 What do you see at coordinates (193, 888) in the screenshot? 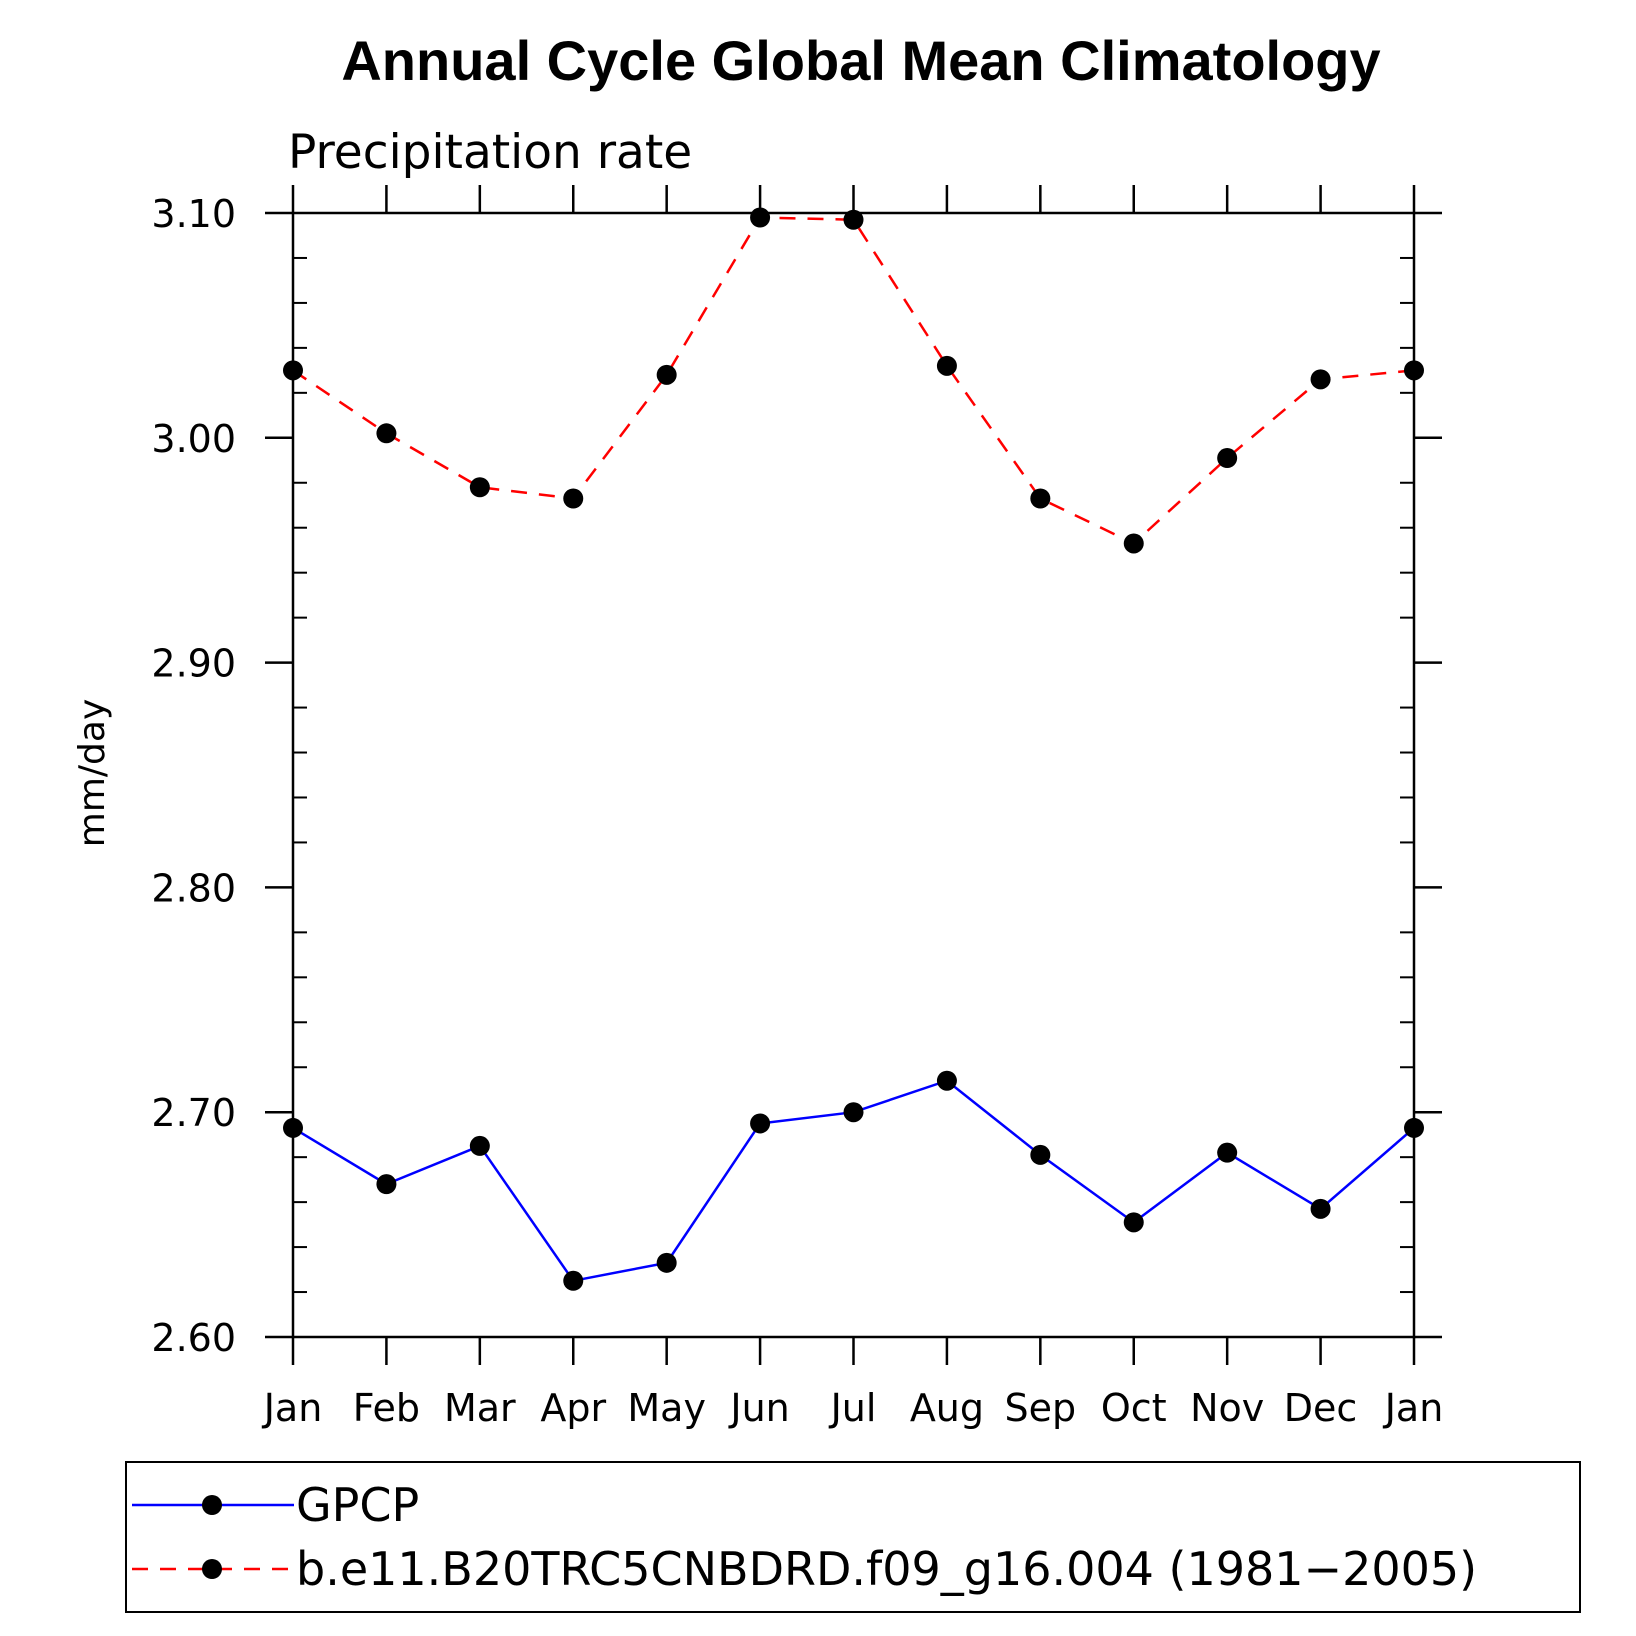
I see `y-tick-label: 2.80` at bounding box center [193, 888].